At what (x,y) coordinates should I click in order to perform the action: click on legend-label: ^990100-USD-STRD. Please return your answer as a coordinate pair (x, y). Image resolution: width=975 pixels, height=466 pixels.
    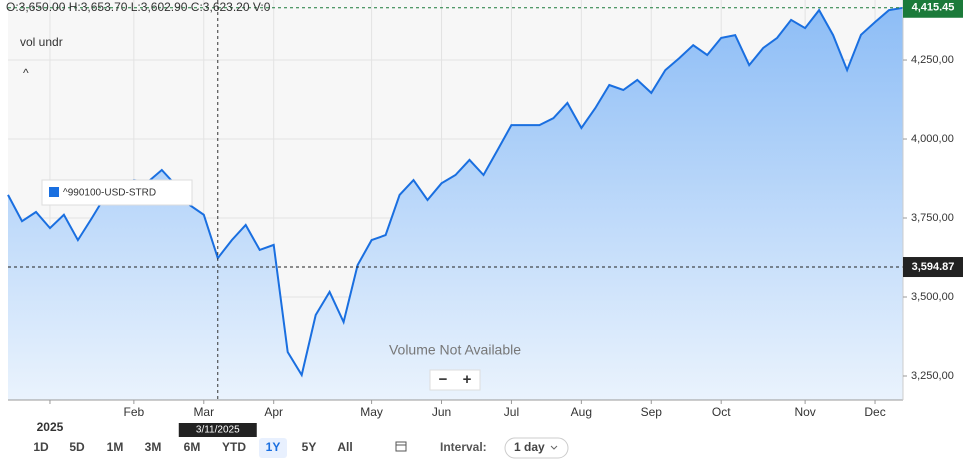
    Looking at the image, I should click on (109, 193).